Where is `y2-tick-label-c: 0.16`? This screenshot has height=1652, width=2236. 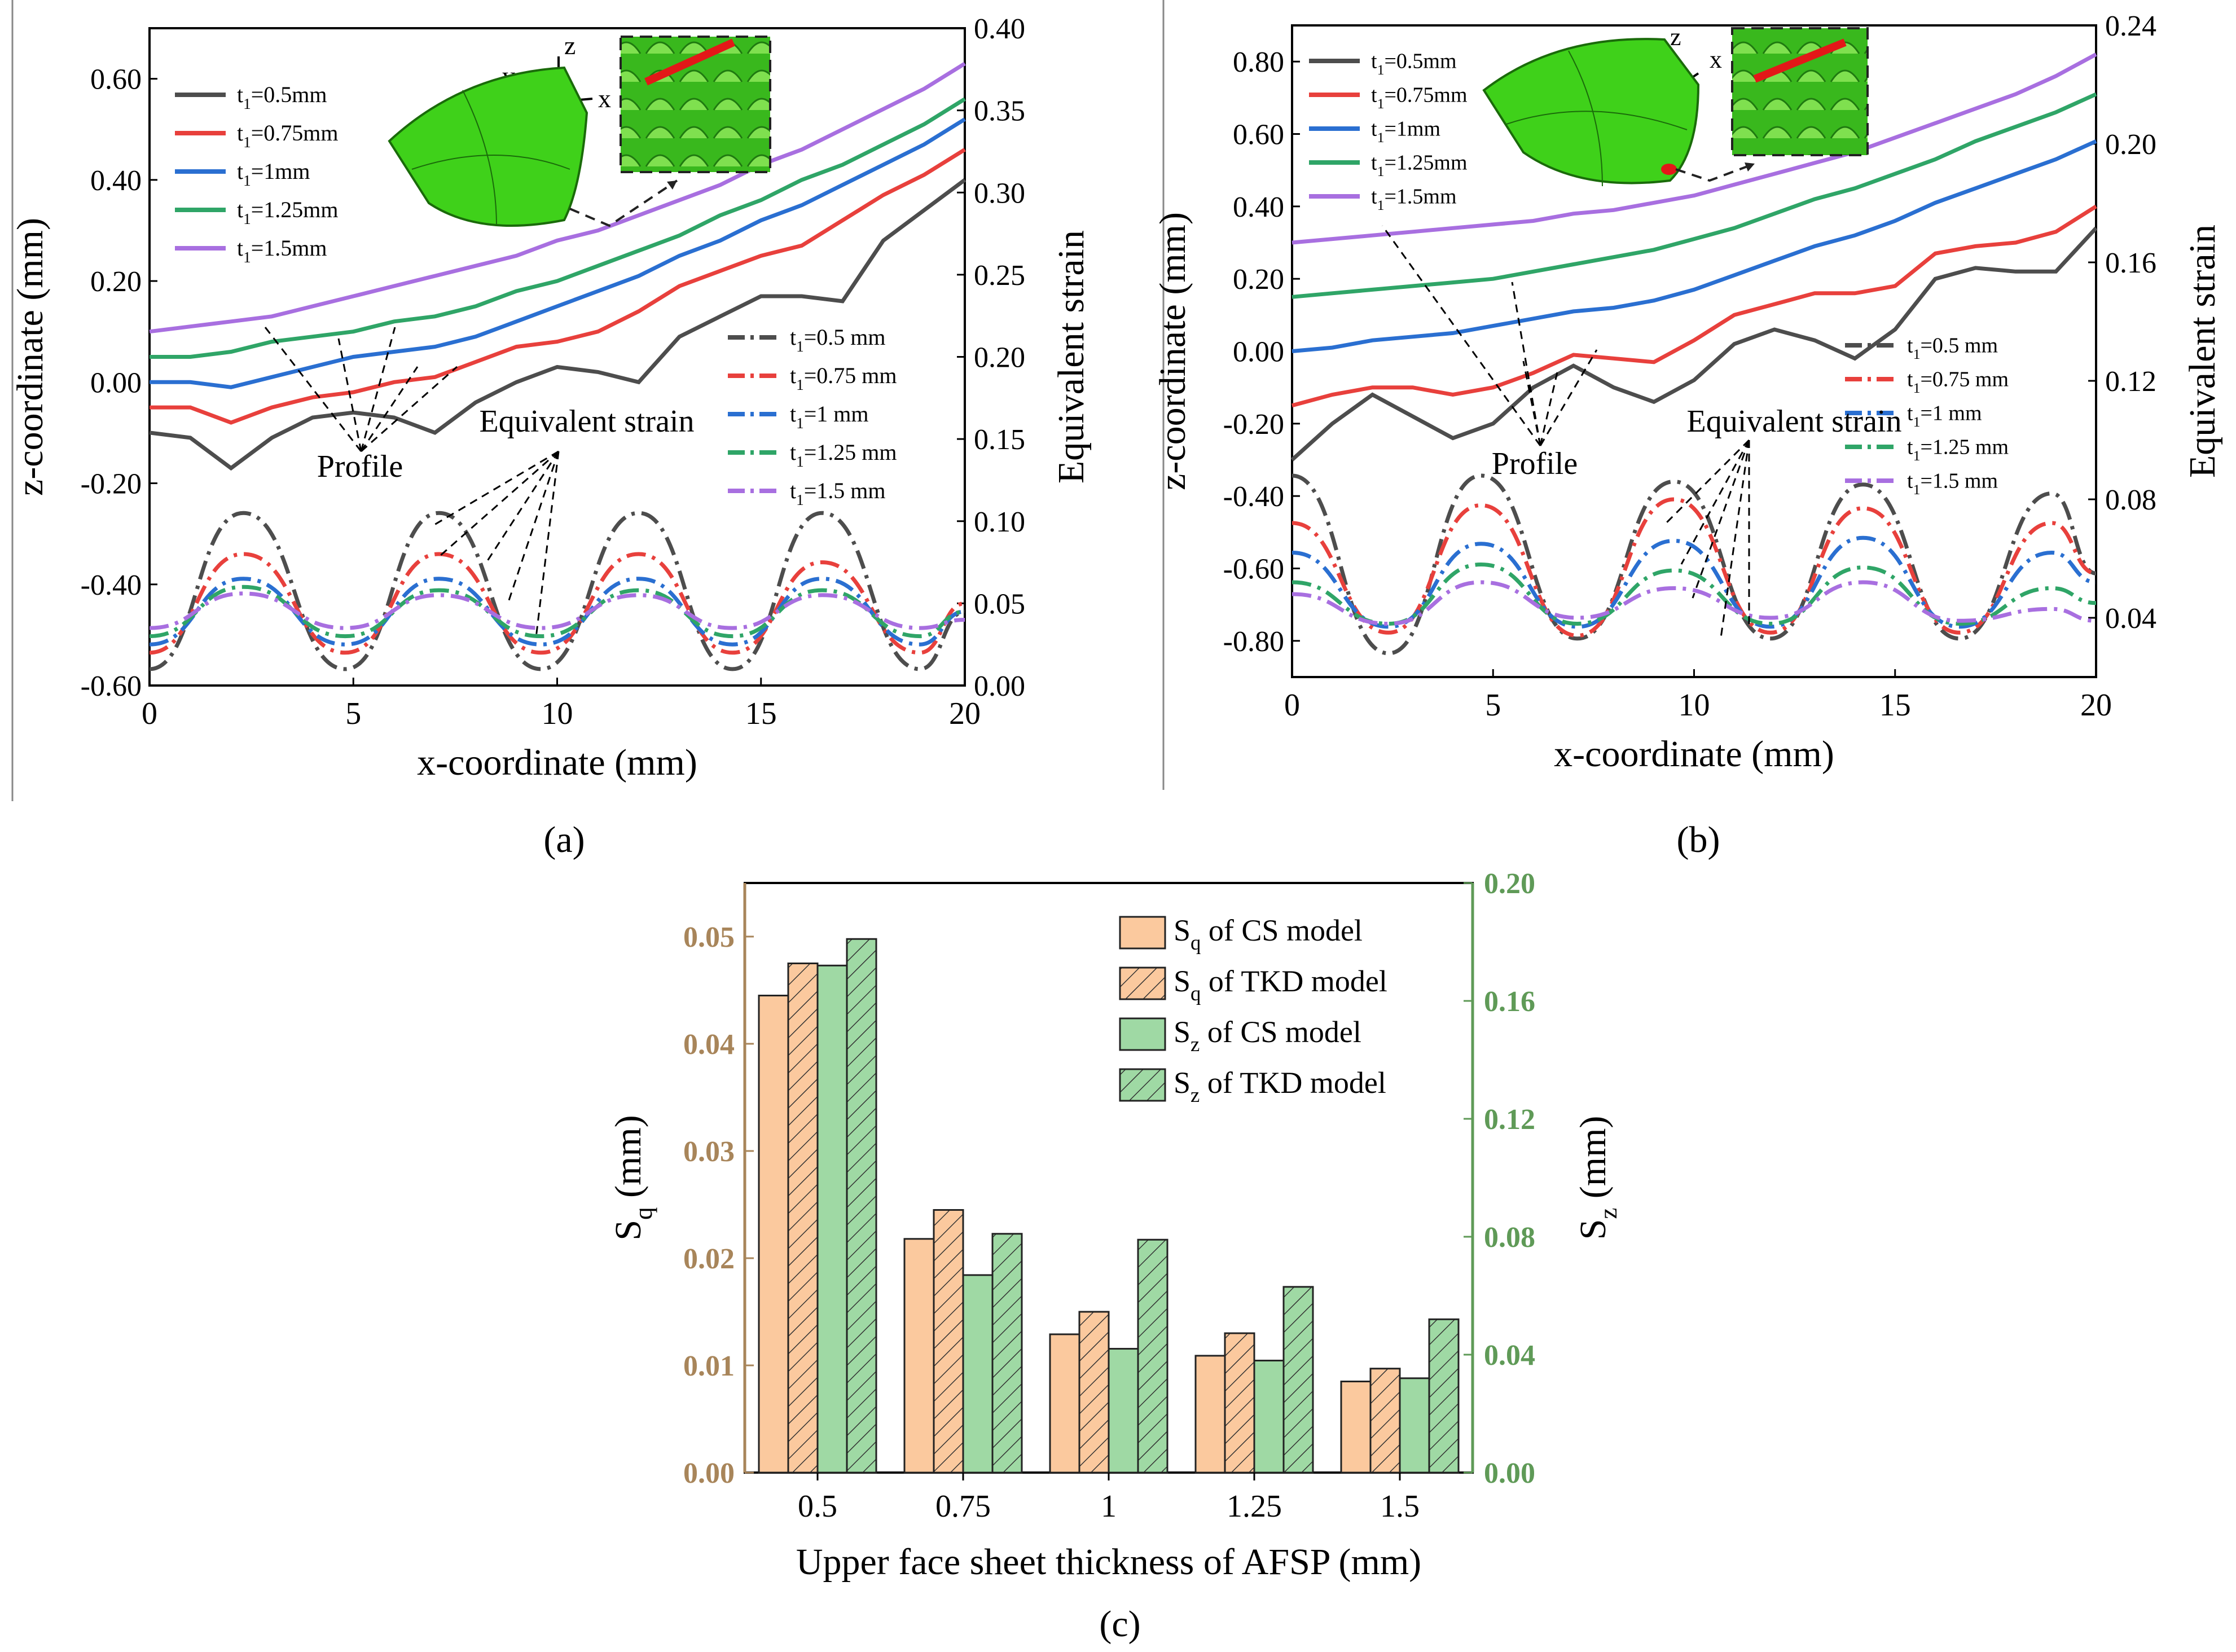 y2-tick-label-c: 0.16 is located at coordinates (1510, 1002).